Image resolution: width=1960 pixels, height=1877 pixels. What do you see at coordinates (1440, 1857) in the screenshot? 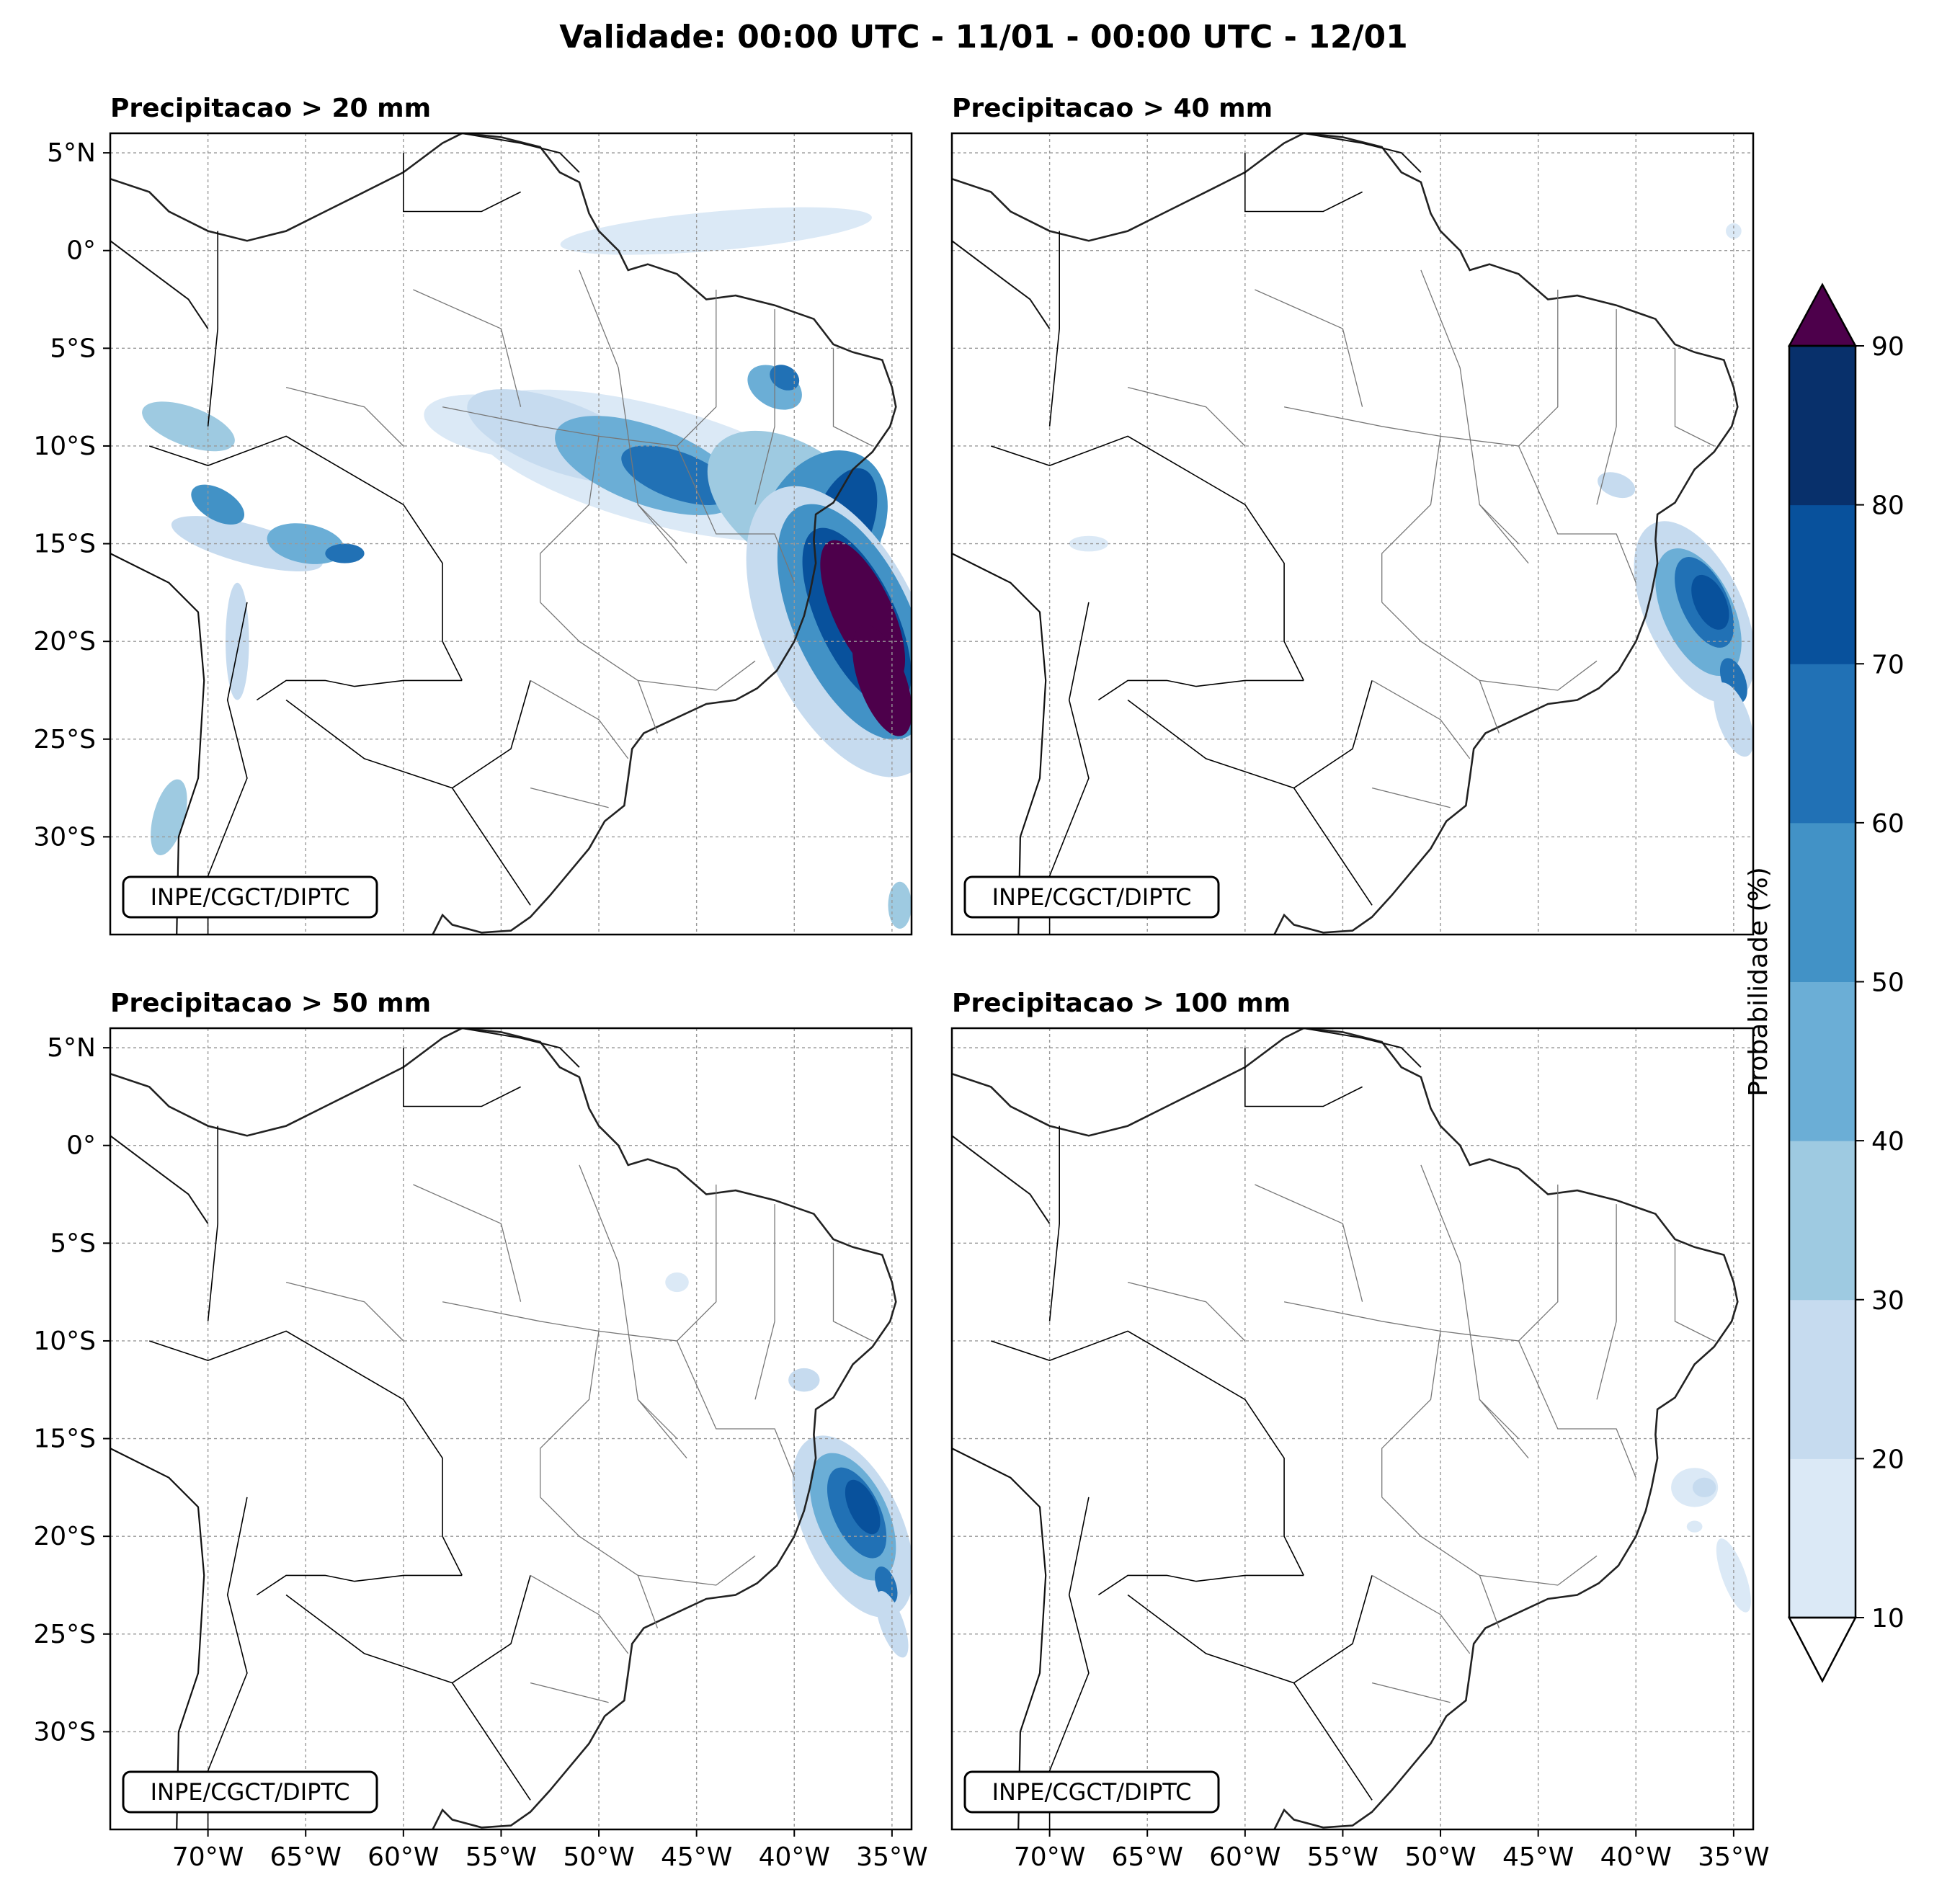
I see `lon-tick-label: 50°W` at bounding box center [1440, 1857].